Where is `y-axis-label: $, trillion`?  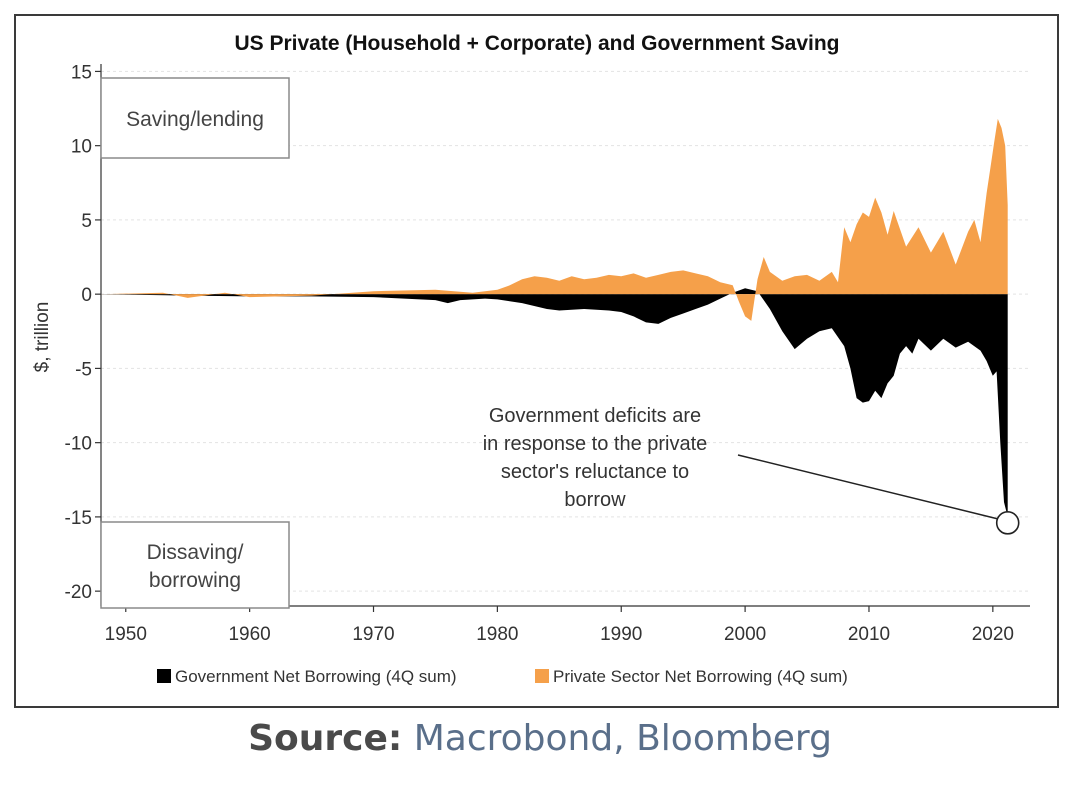
y-axis-label: $, trillion is located at coordinates (42, 337).